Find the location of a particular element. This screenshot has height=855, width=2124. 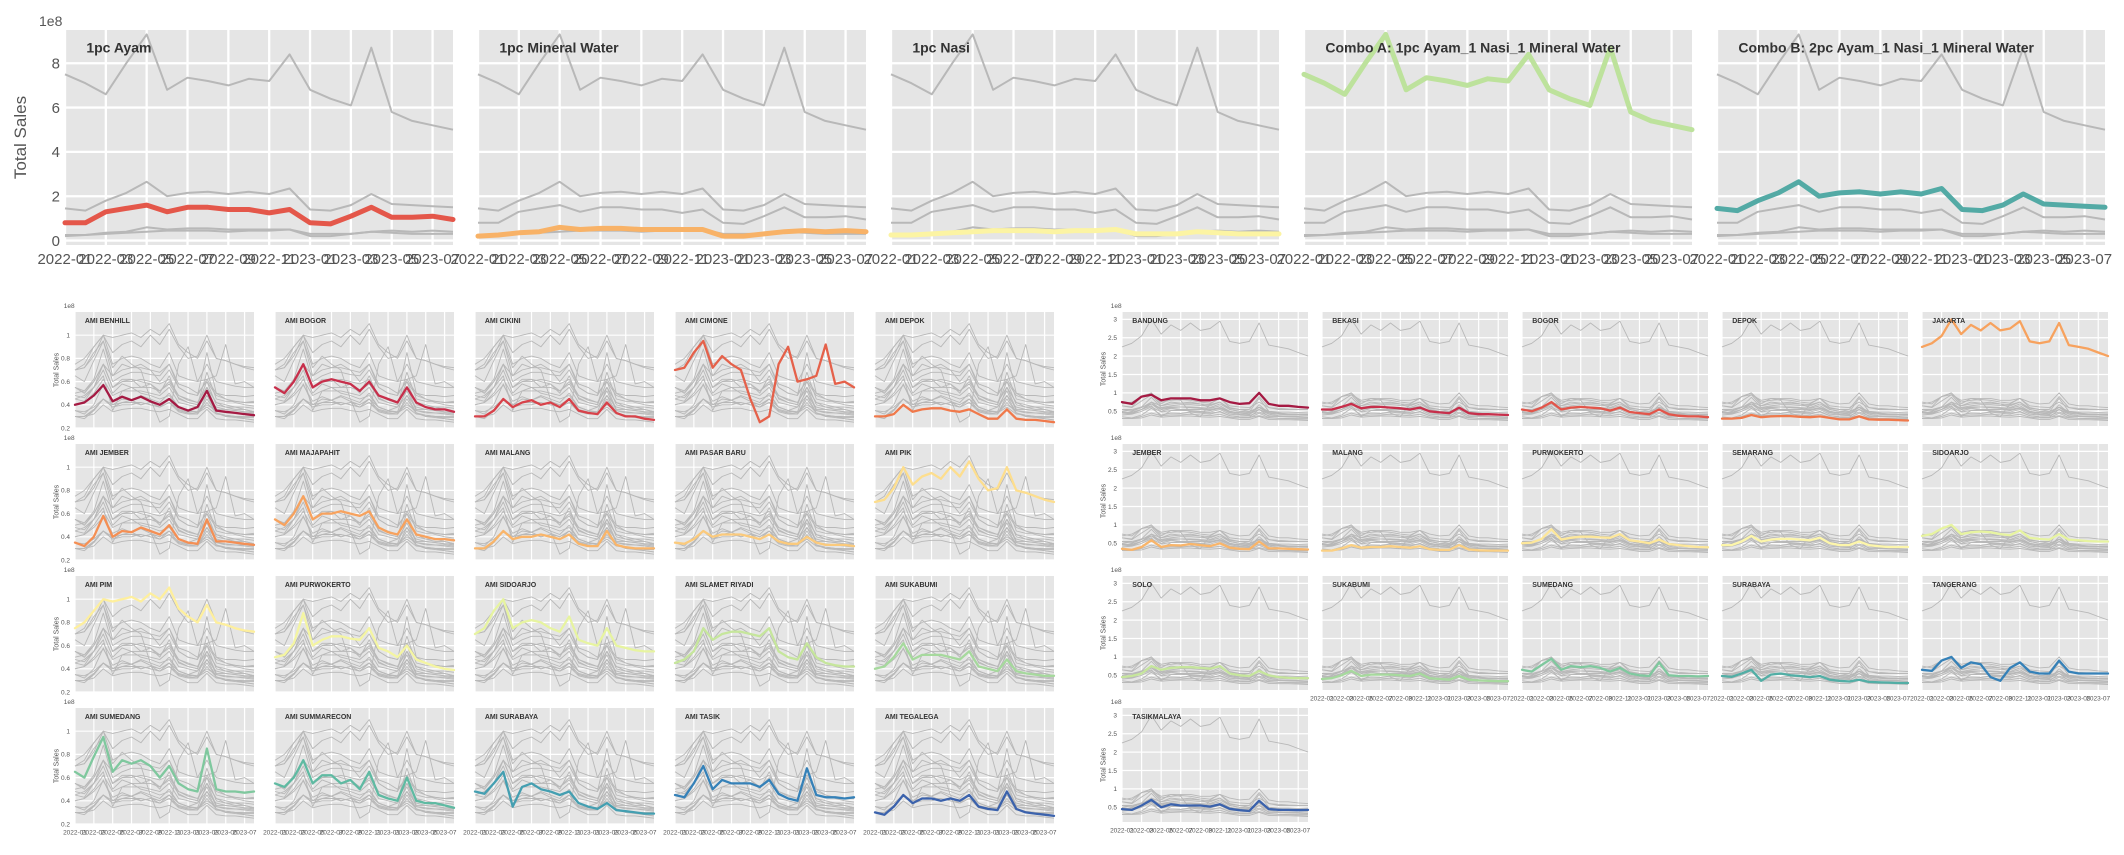

panel-title: AMI MAJAPAHIT is located at coordinates (313, 453).